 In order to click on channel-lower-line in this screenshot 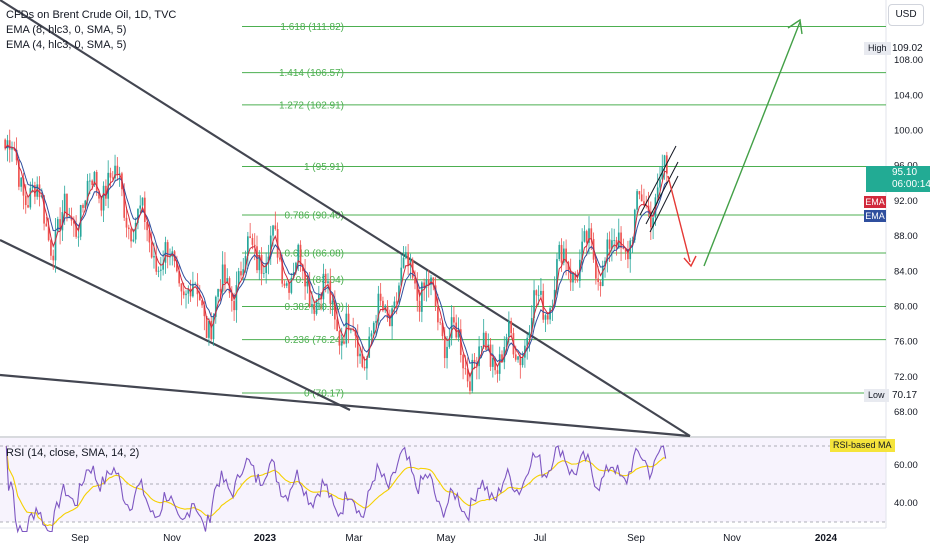, I will do `click(662, 193)`.